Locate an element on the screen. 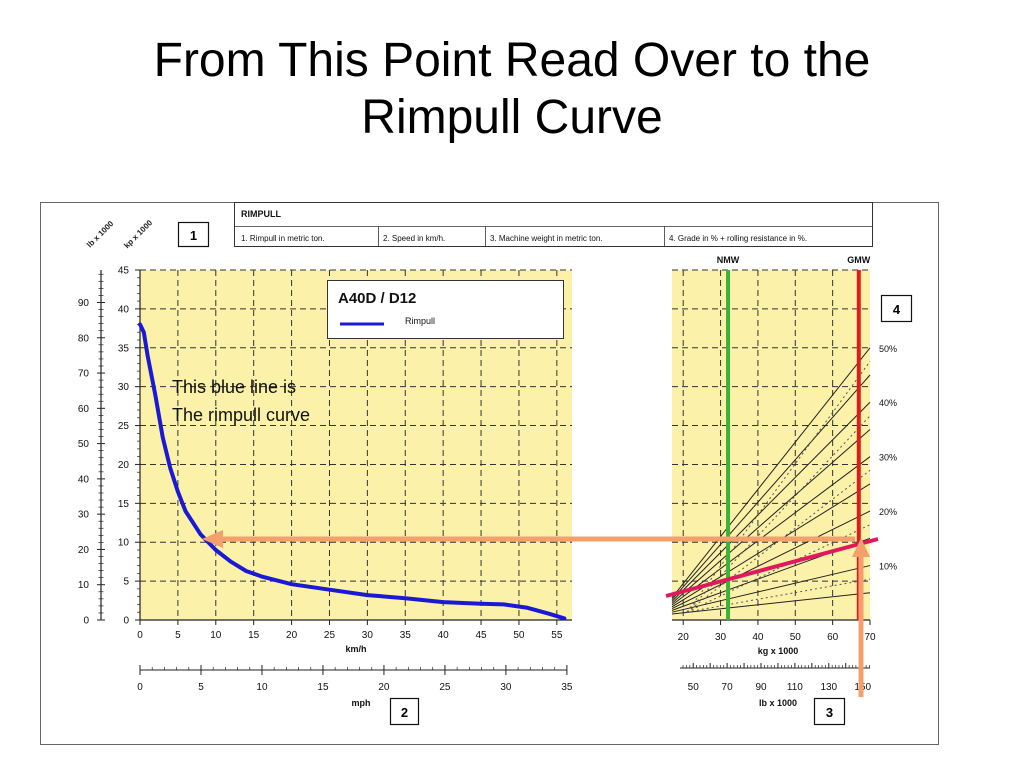  mph-tick-label-20: 20 is located at coordinates (384, 687).